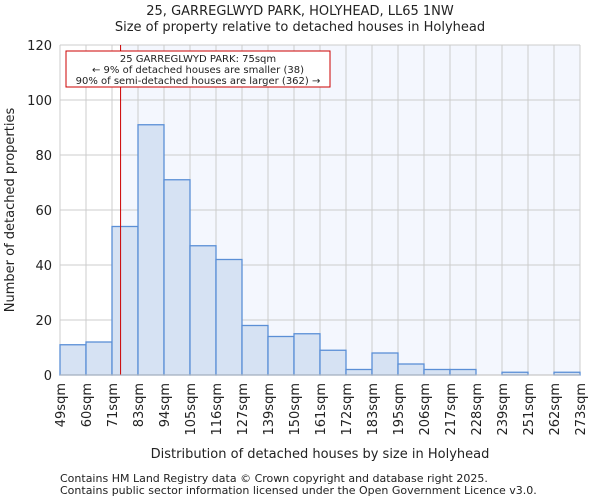  Describe the element at coordinates (451, 409) in the screenshot. I see `x-tick-label: 217sqm` at that location.